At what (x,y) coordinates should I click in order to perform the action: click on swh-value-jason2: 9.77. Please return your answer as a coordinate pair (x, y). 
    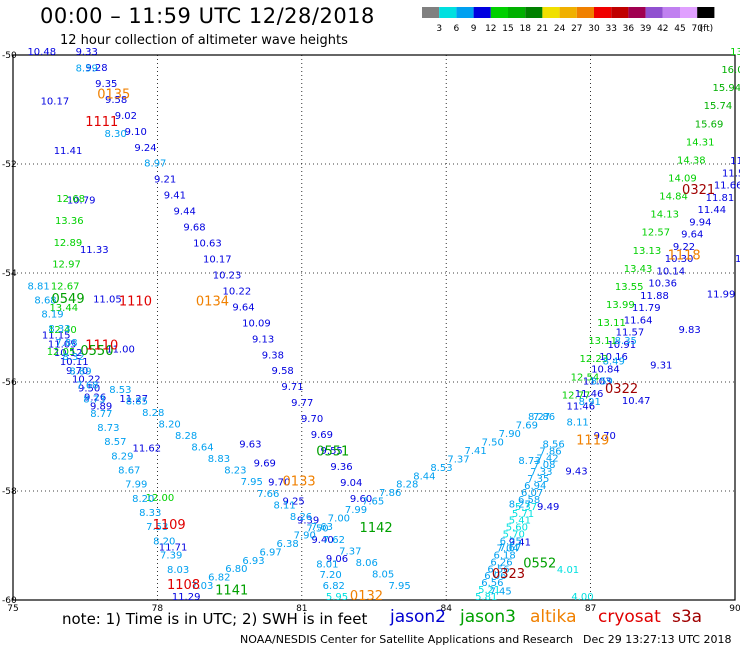
    Looking at the image, I should click on (302, 403).